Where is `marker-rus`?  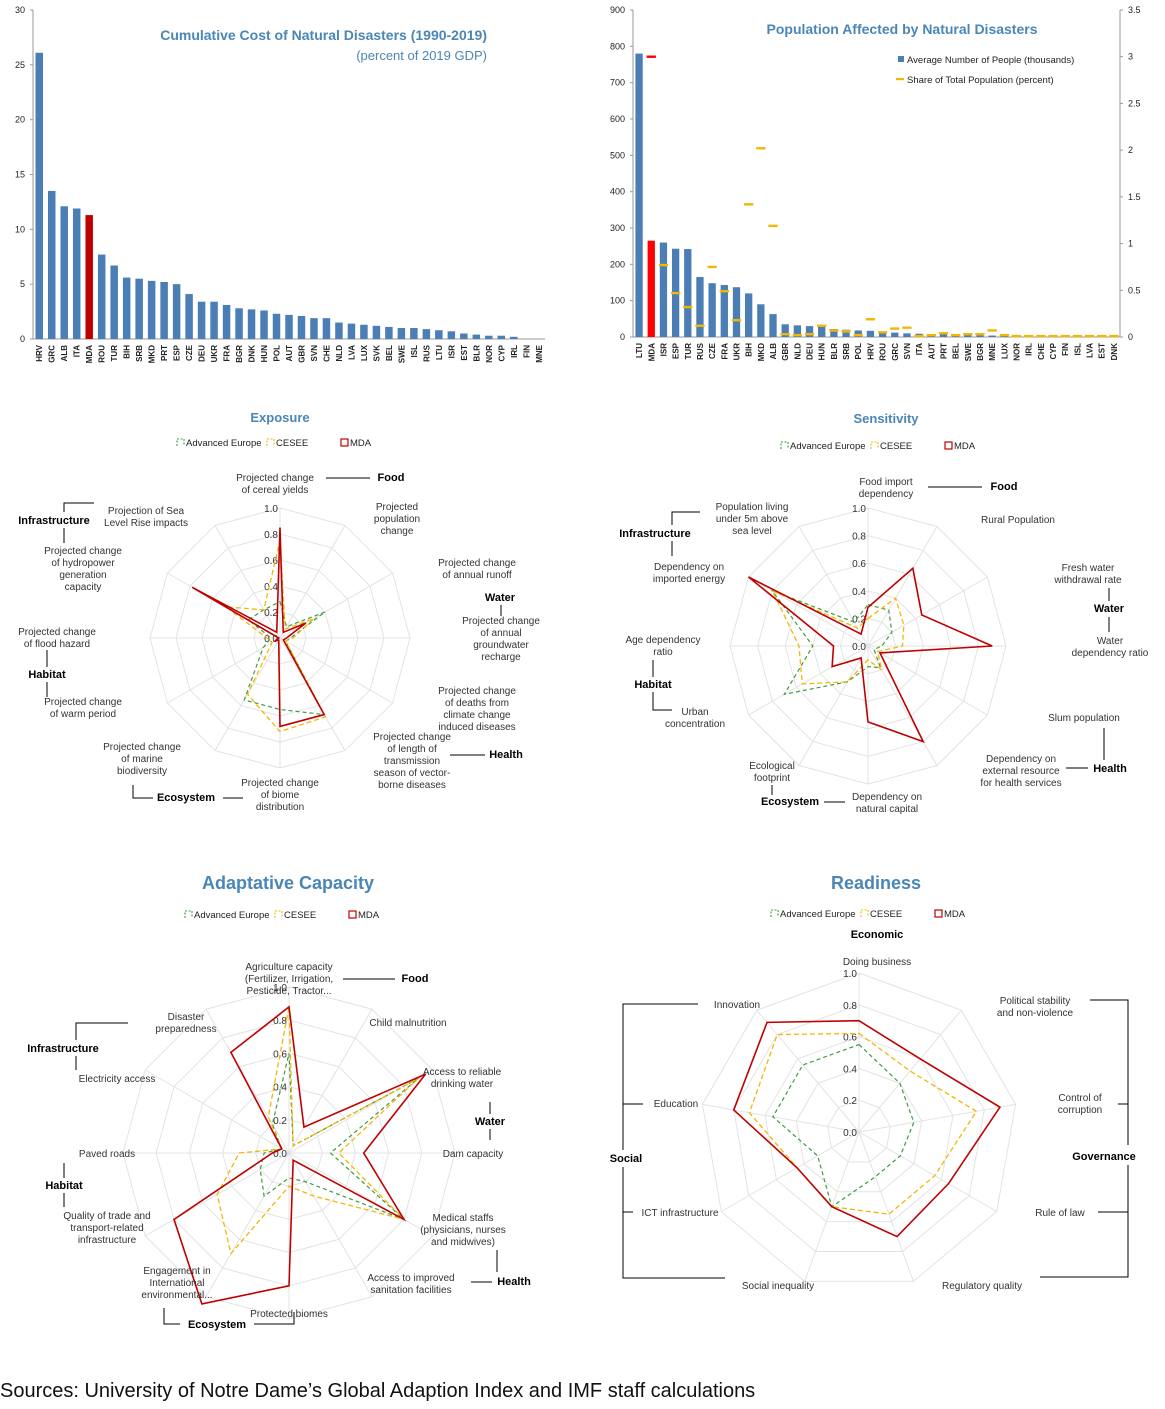
marker-rus is located at coordinates (700, 325).